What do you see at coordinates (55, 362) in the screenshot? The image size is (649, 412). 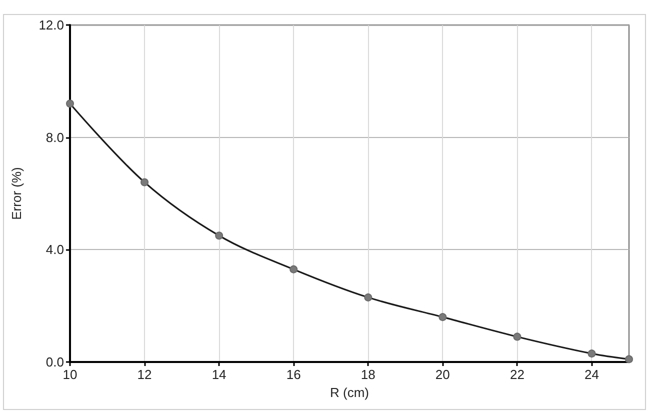 I see `y-tick-label: 0.0` at bounding box center [55, 362].